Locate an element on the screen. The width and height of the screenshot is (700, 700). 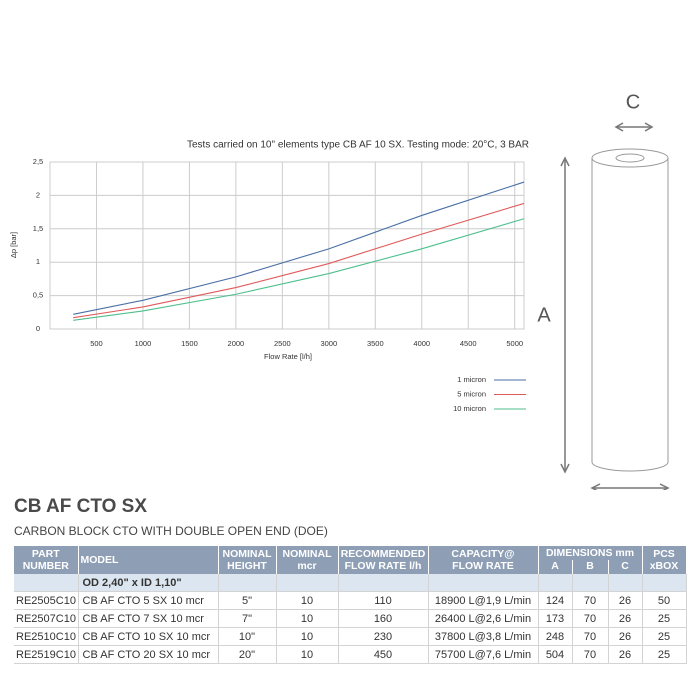
table-cell: 37800 L@3,8 L/min is located at coordinates (483, 636).